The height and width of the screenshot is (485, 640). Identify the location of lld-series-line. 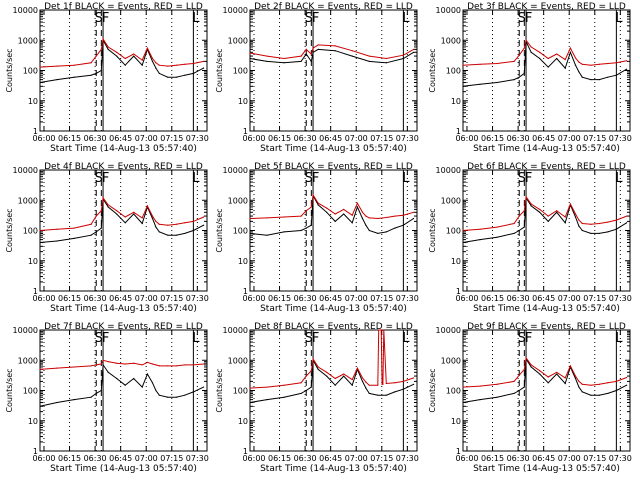
(544, 213).